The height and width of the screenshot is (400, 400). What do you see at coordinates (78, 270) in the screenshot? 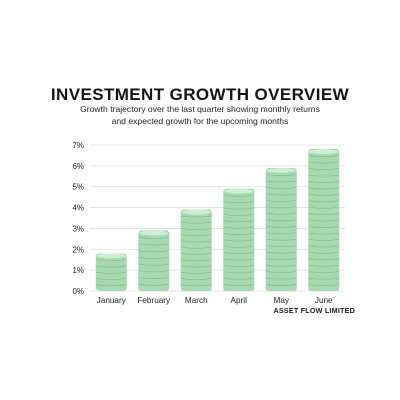
I see `y-tick-label: 1%` at bounding box center [78, 270].